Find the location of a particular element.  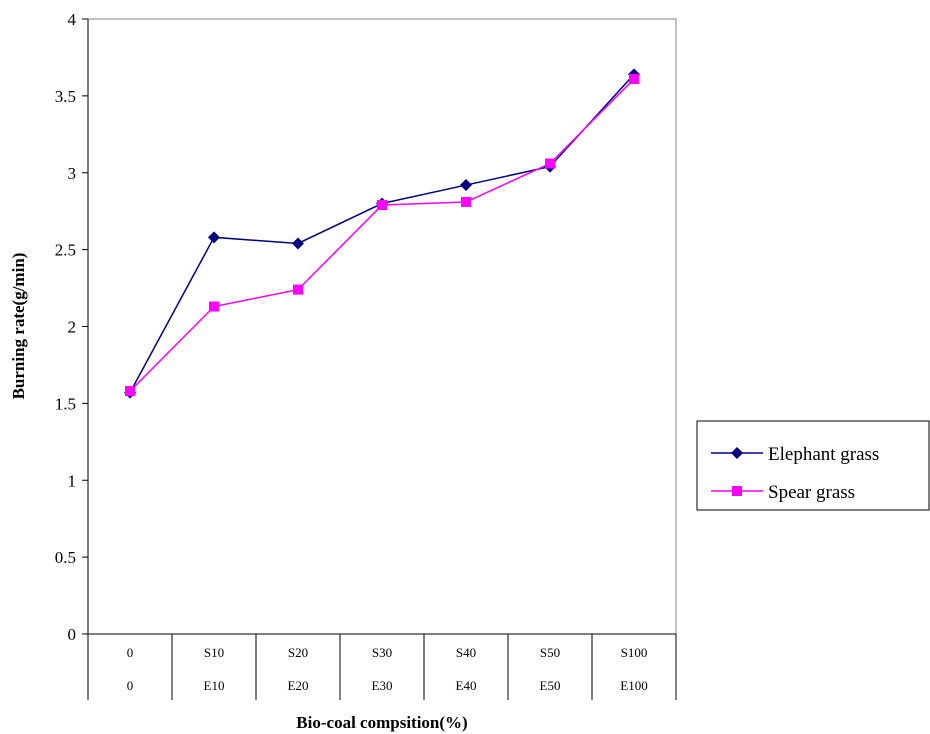

y-tick-label: 0.5 is located at coordinates (65, 557).